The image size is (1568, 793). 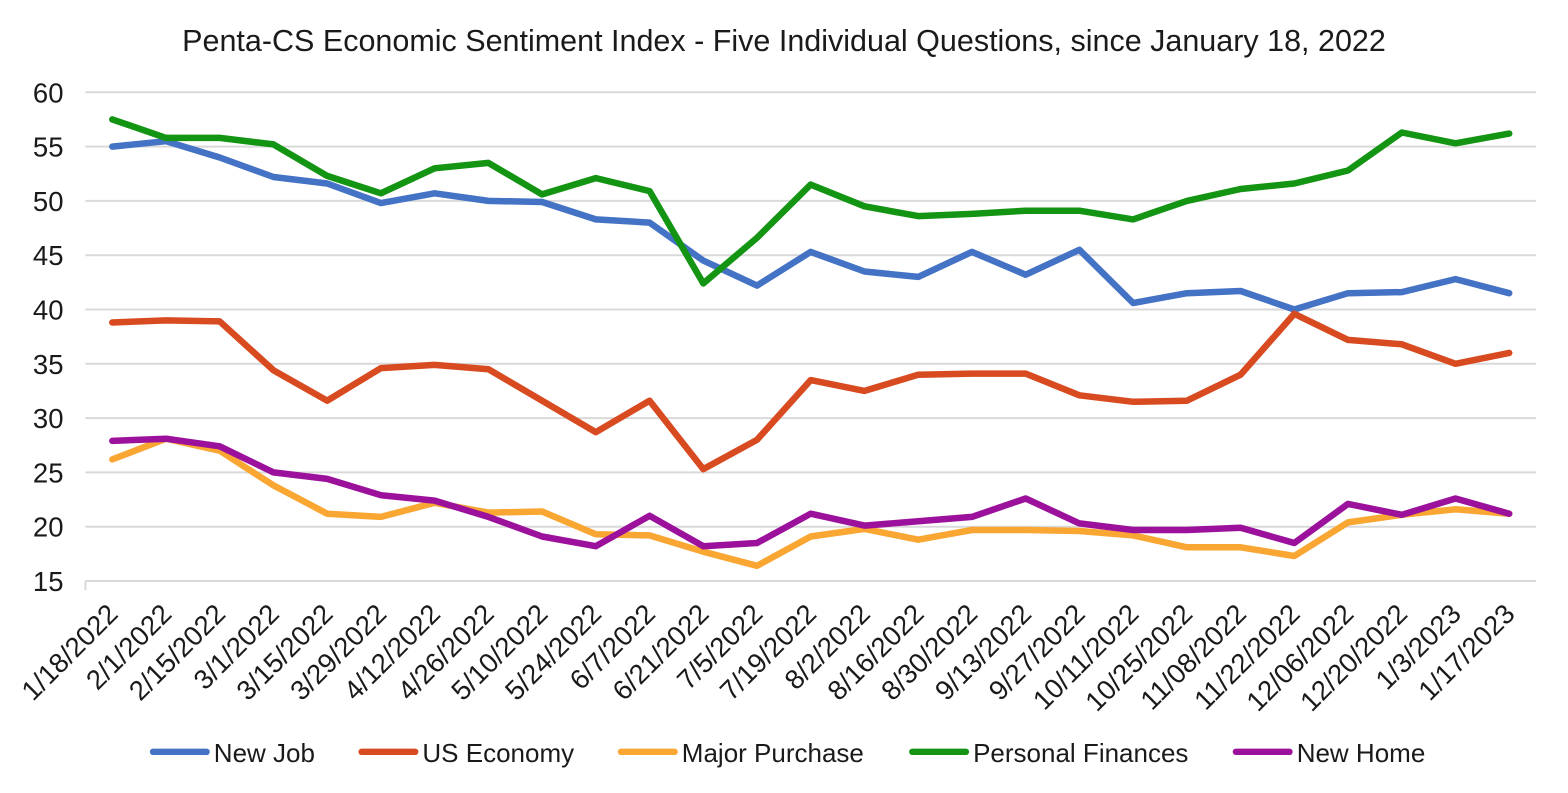 I want to click on svg-text: New Home, so click(x=1361, y=753).